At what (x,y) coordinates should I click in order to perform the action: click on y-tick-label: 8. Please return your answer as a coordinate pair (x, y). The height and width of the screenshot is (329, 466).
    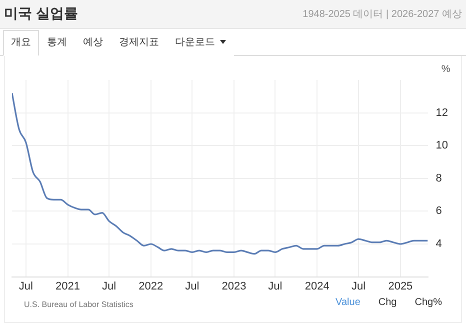
    Looking at the image, I should click on (439, 178).